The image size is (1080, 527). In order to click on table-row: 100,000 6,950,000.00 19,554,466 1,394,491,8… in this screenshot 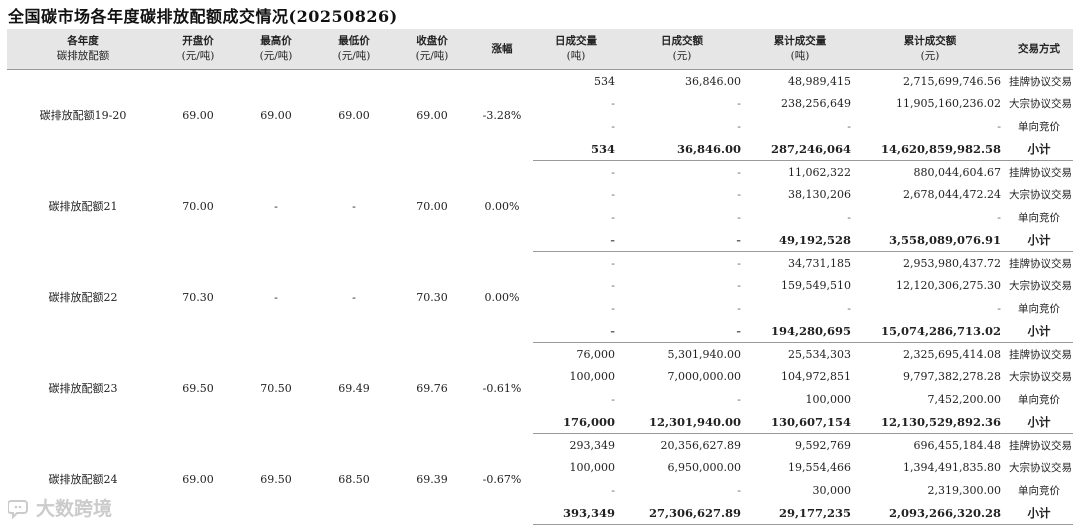, I will do `click(540, 468)`.